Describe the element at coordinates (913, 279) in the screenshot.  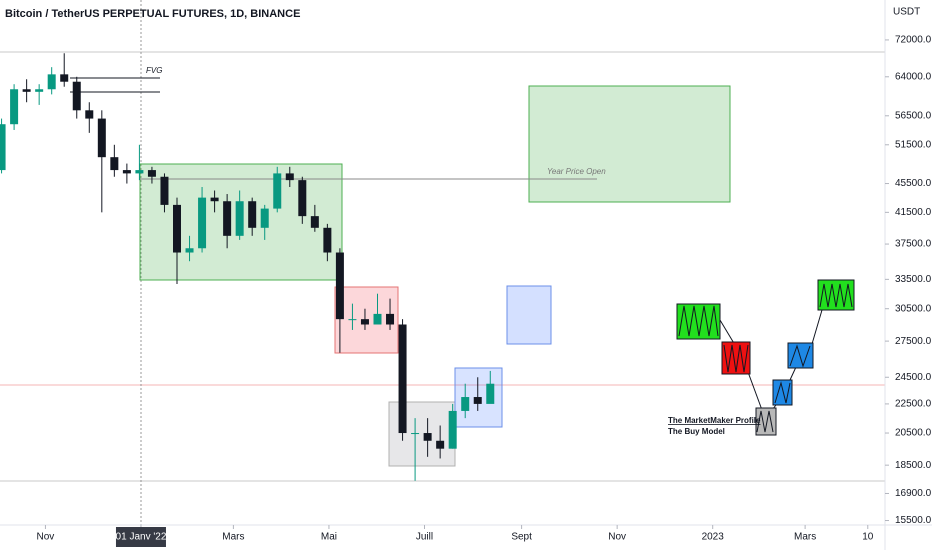
I see `y-tick-label: 33500.0` at that location.